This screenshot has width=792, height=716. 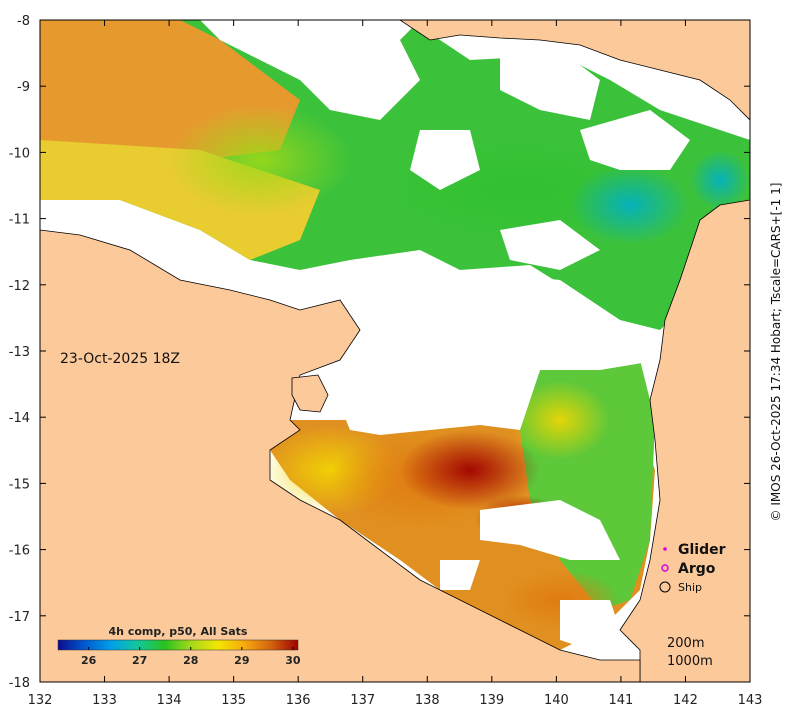 I want to click on colorbar-title: 4h comp, p50, All Sats, so click(x=178, y=631).